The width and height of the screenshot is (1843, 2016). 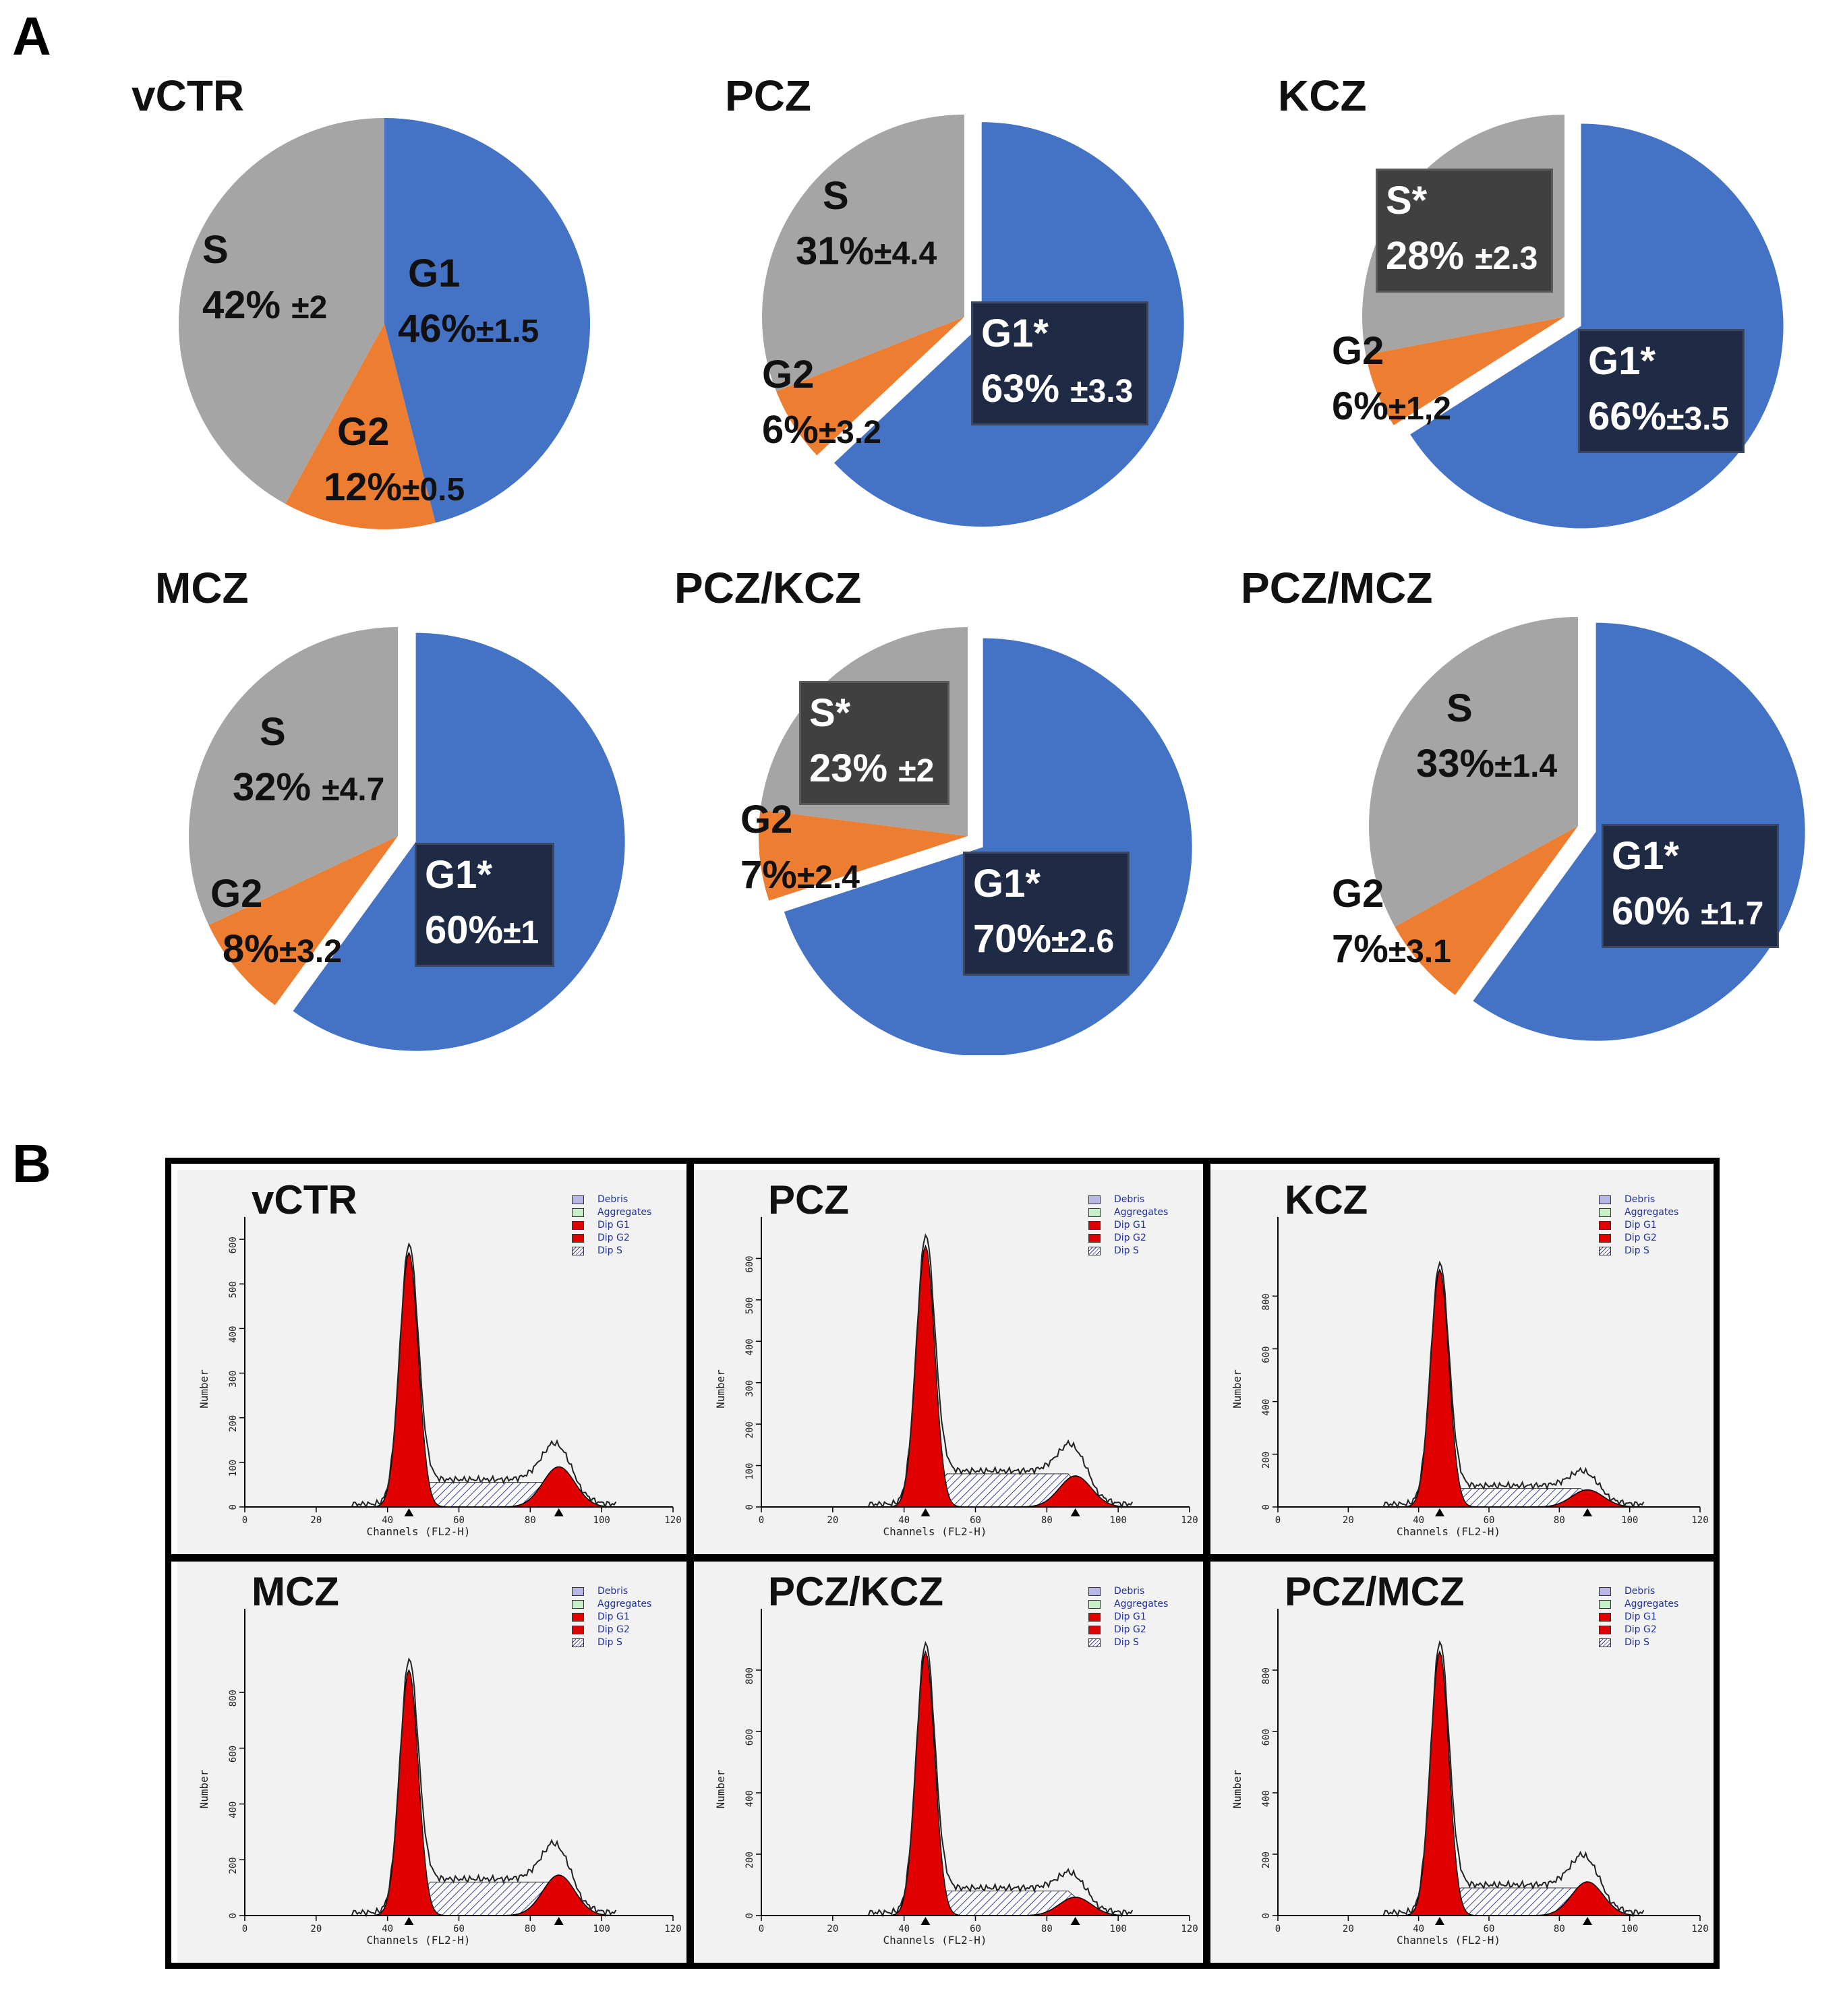 What do you see at coordinates (866, 223) in the screenshot?
I see `slice-label-s-pcz: S 31%±4.4` at bounding box center [866, 223].